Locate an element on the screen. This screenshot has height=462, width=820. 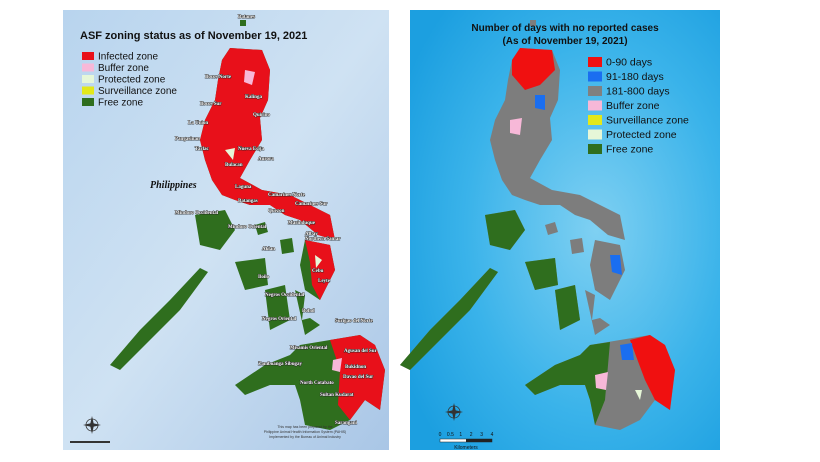
province-label: Marinduque is located at coordinates (302, 223).